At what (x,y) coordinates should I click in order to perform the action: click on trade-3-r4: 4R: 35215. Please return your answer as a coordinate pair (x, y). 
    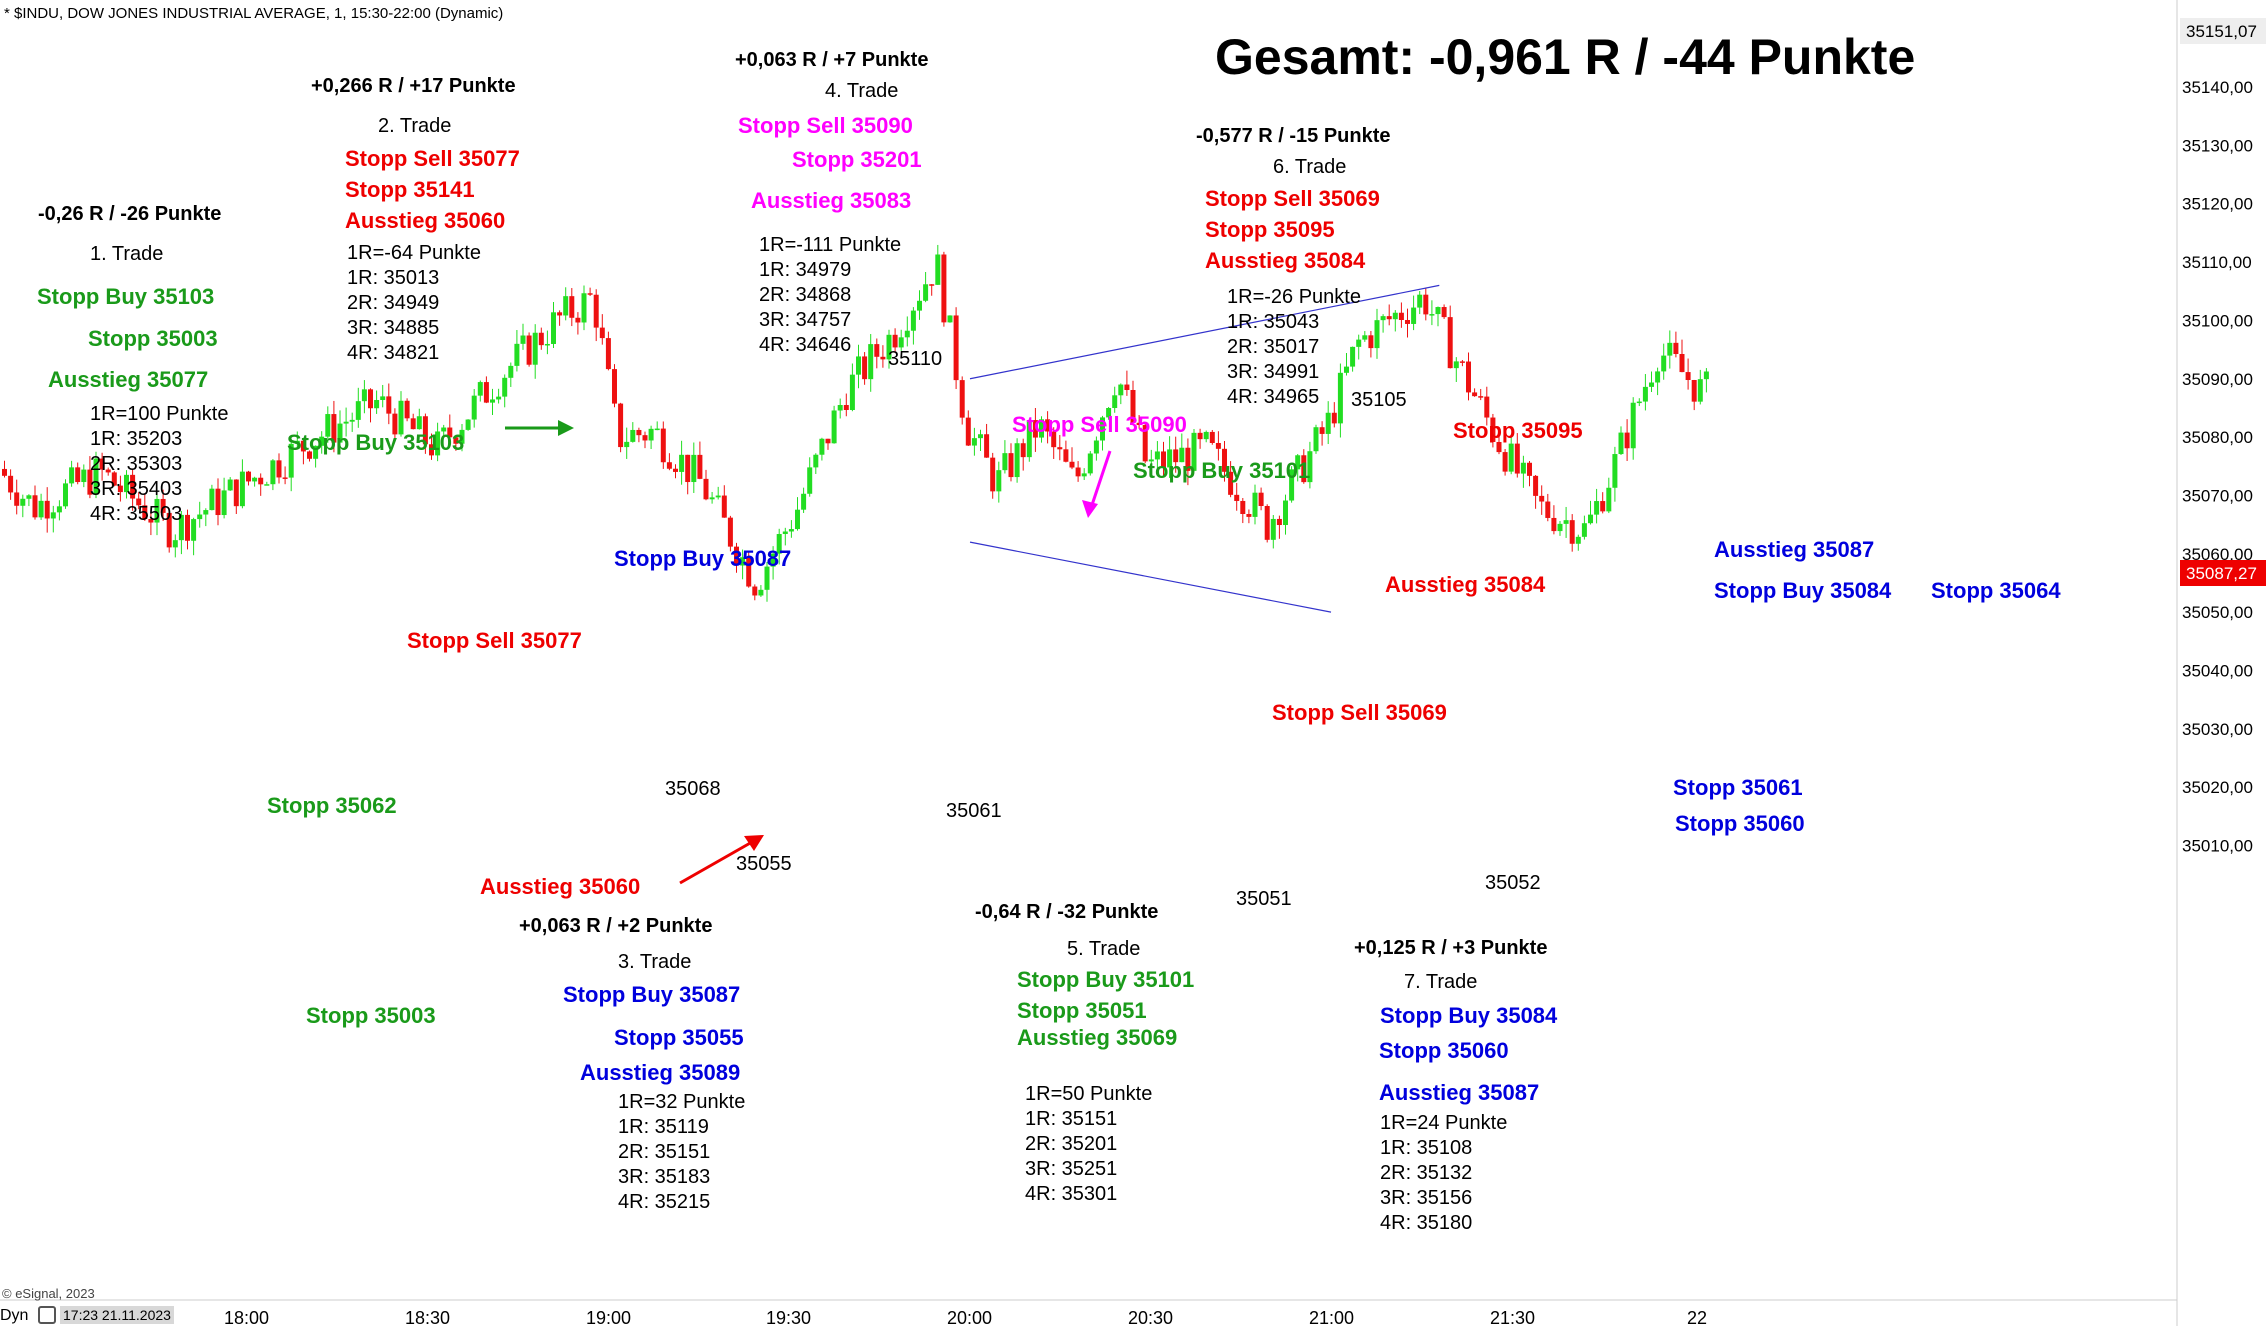
    Looking at the image, I should click on (664, 1202).